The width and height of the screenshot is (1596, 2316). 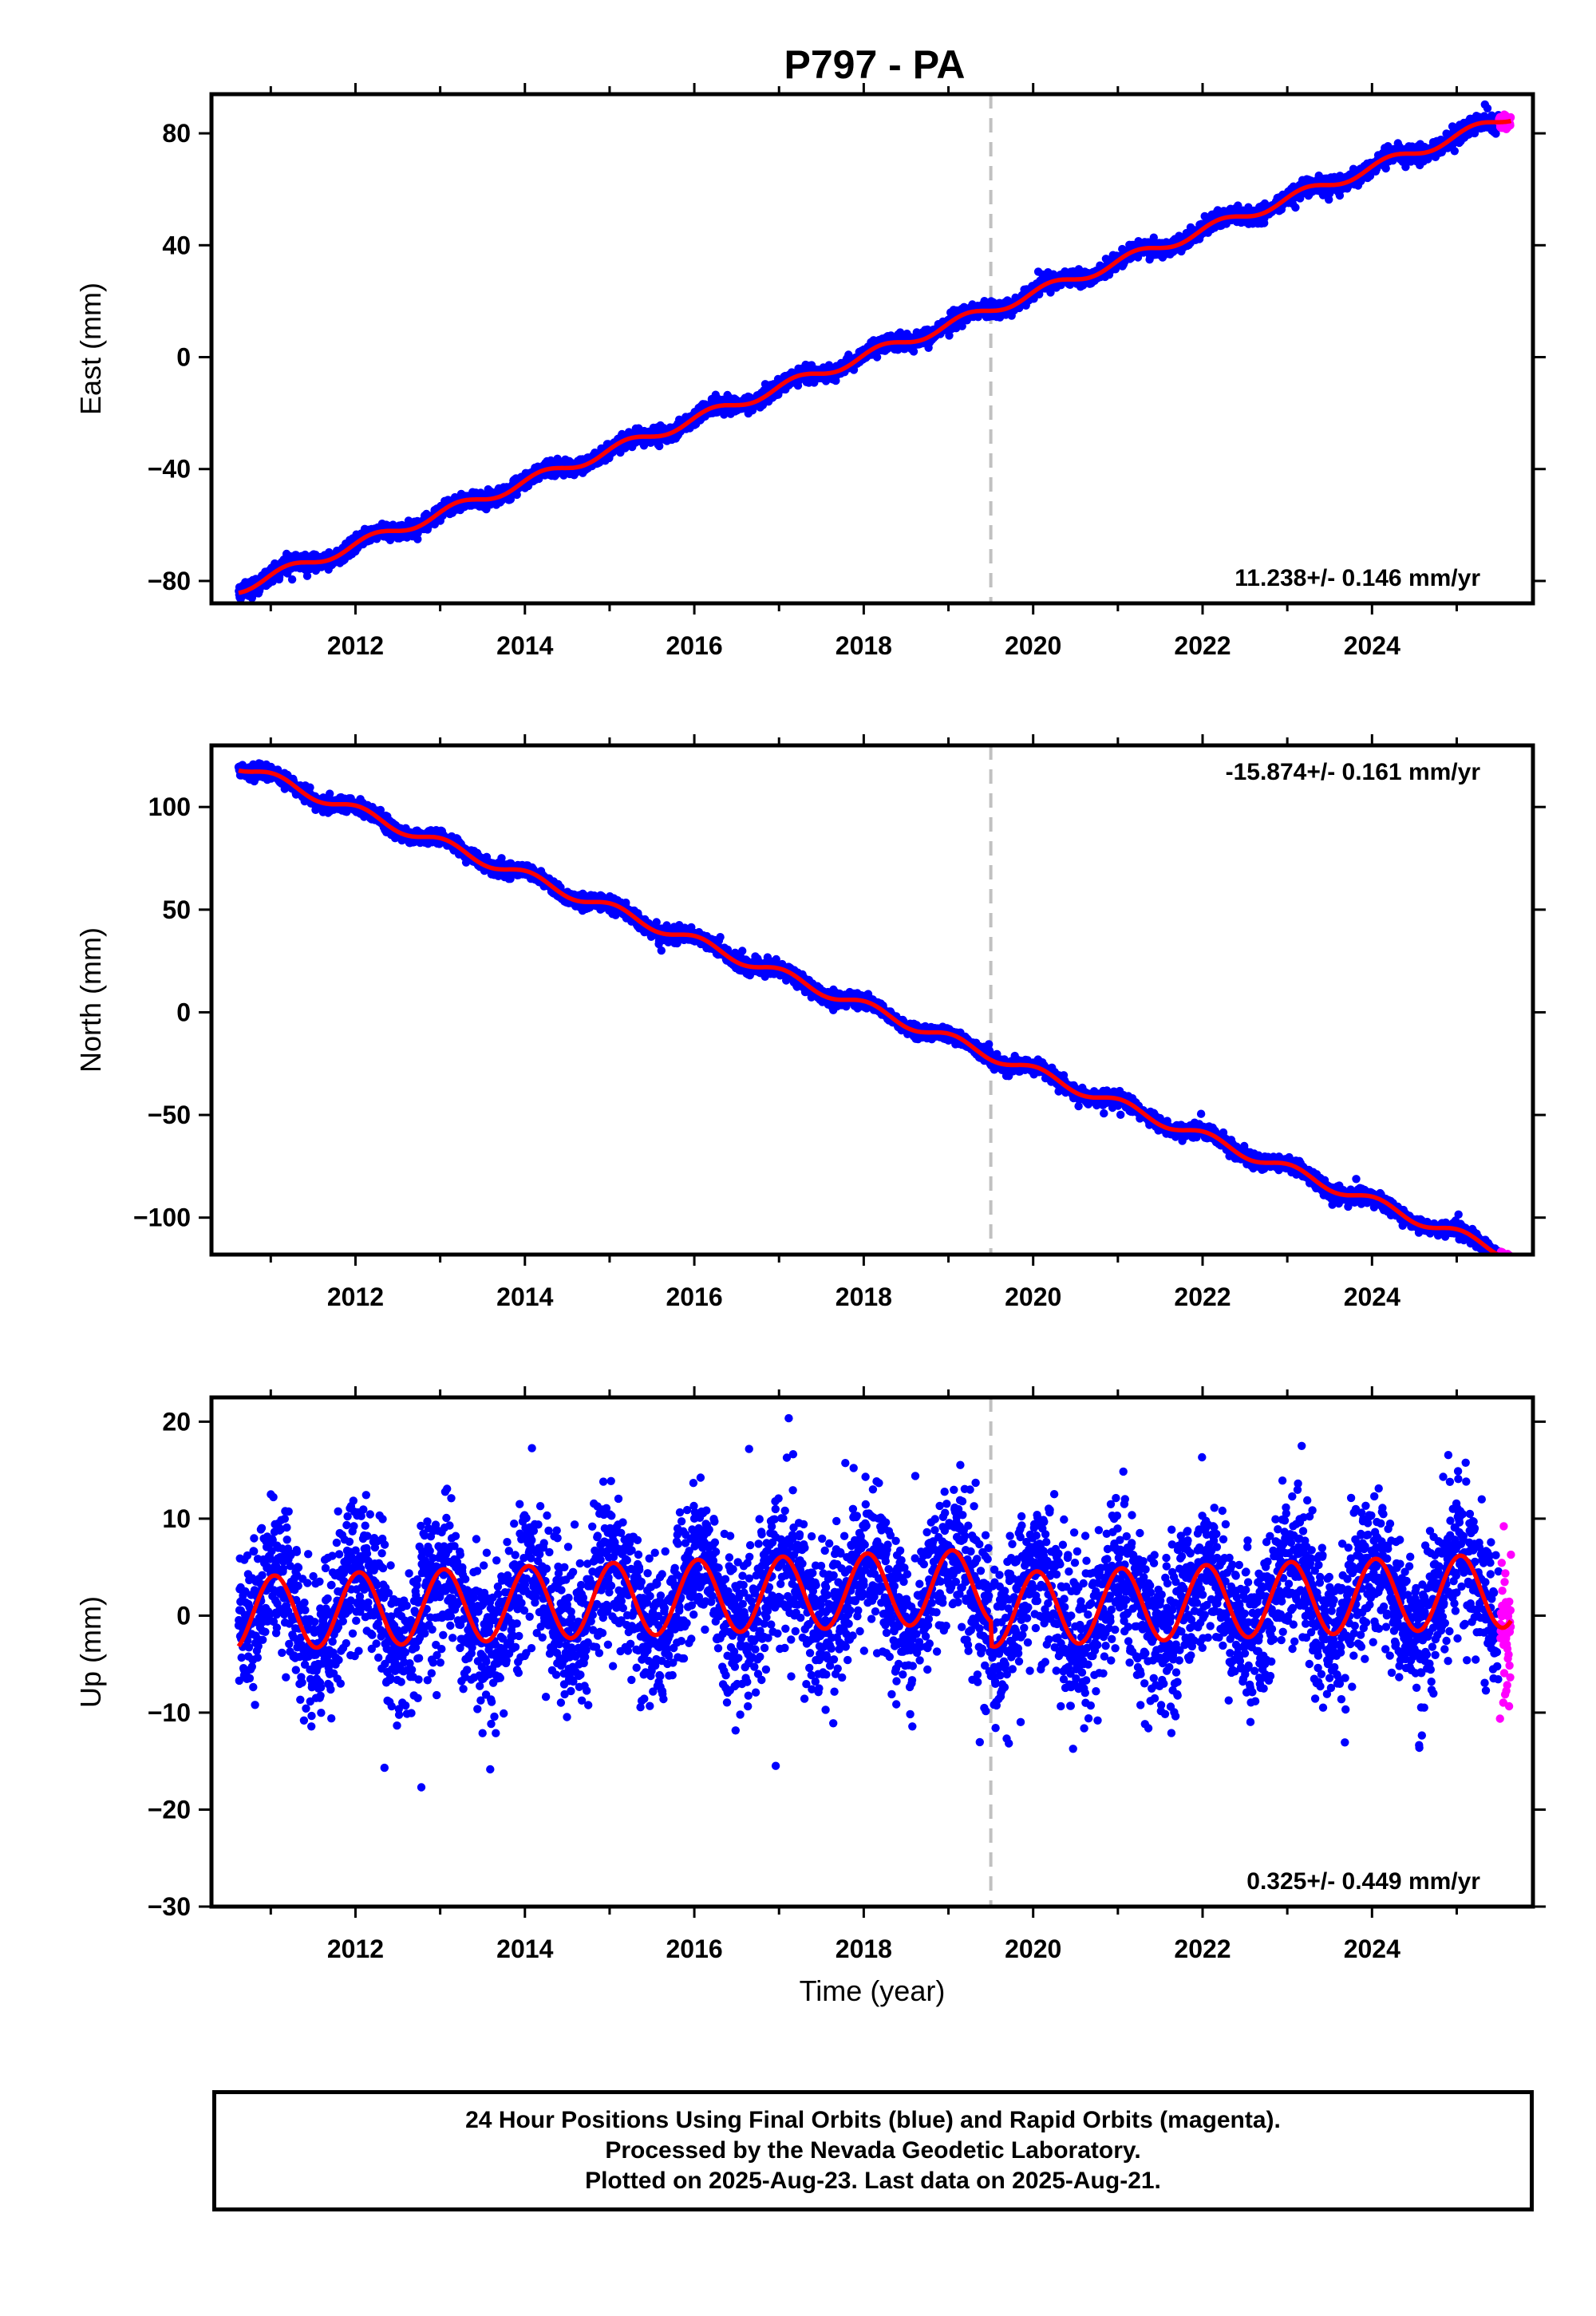 I want to click on east-x-tick-label: 2024, so click(x=1372, y=645).